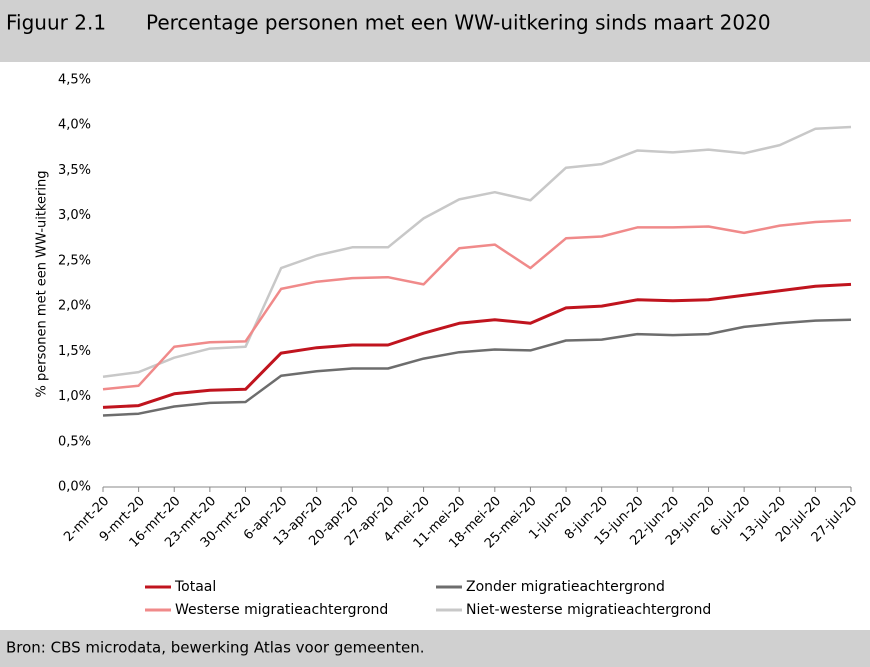  Describe the element at coordinates (74, 351) in the screenshot. I see `y-tick-label: 1,5%` at that location.